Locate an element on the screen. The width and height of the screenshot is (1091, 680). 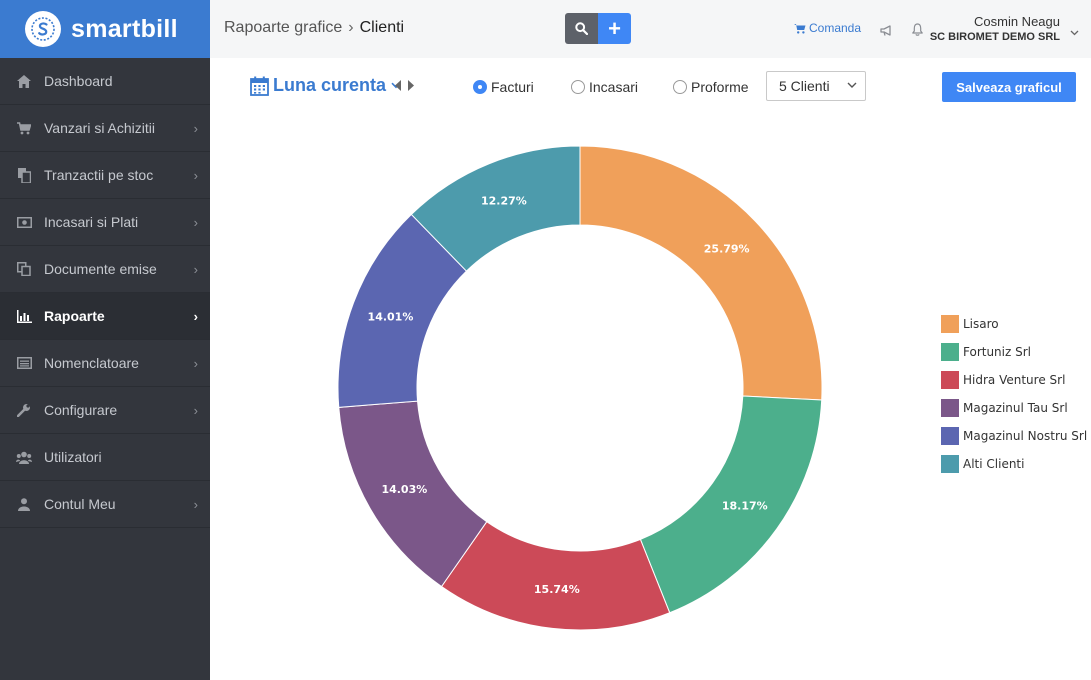
user-icon is located at coordinates (24, 504).